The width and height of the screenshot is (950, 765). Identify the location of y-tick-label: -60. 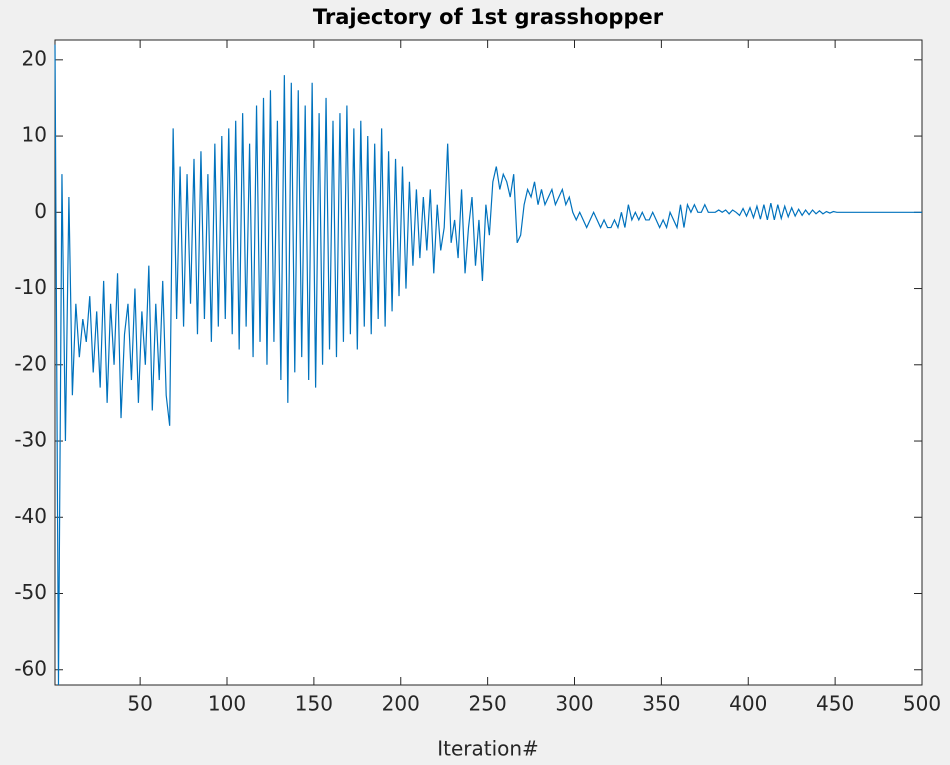
(30, 668).